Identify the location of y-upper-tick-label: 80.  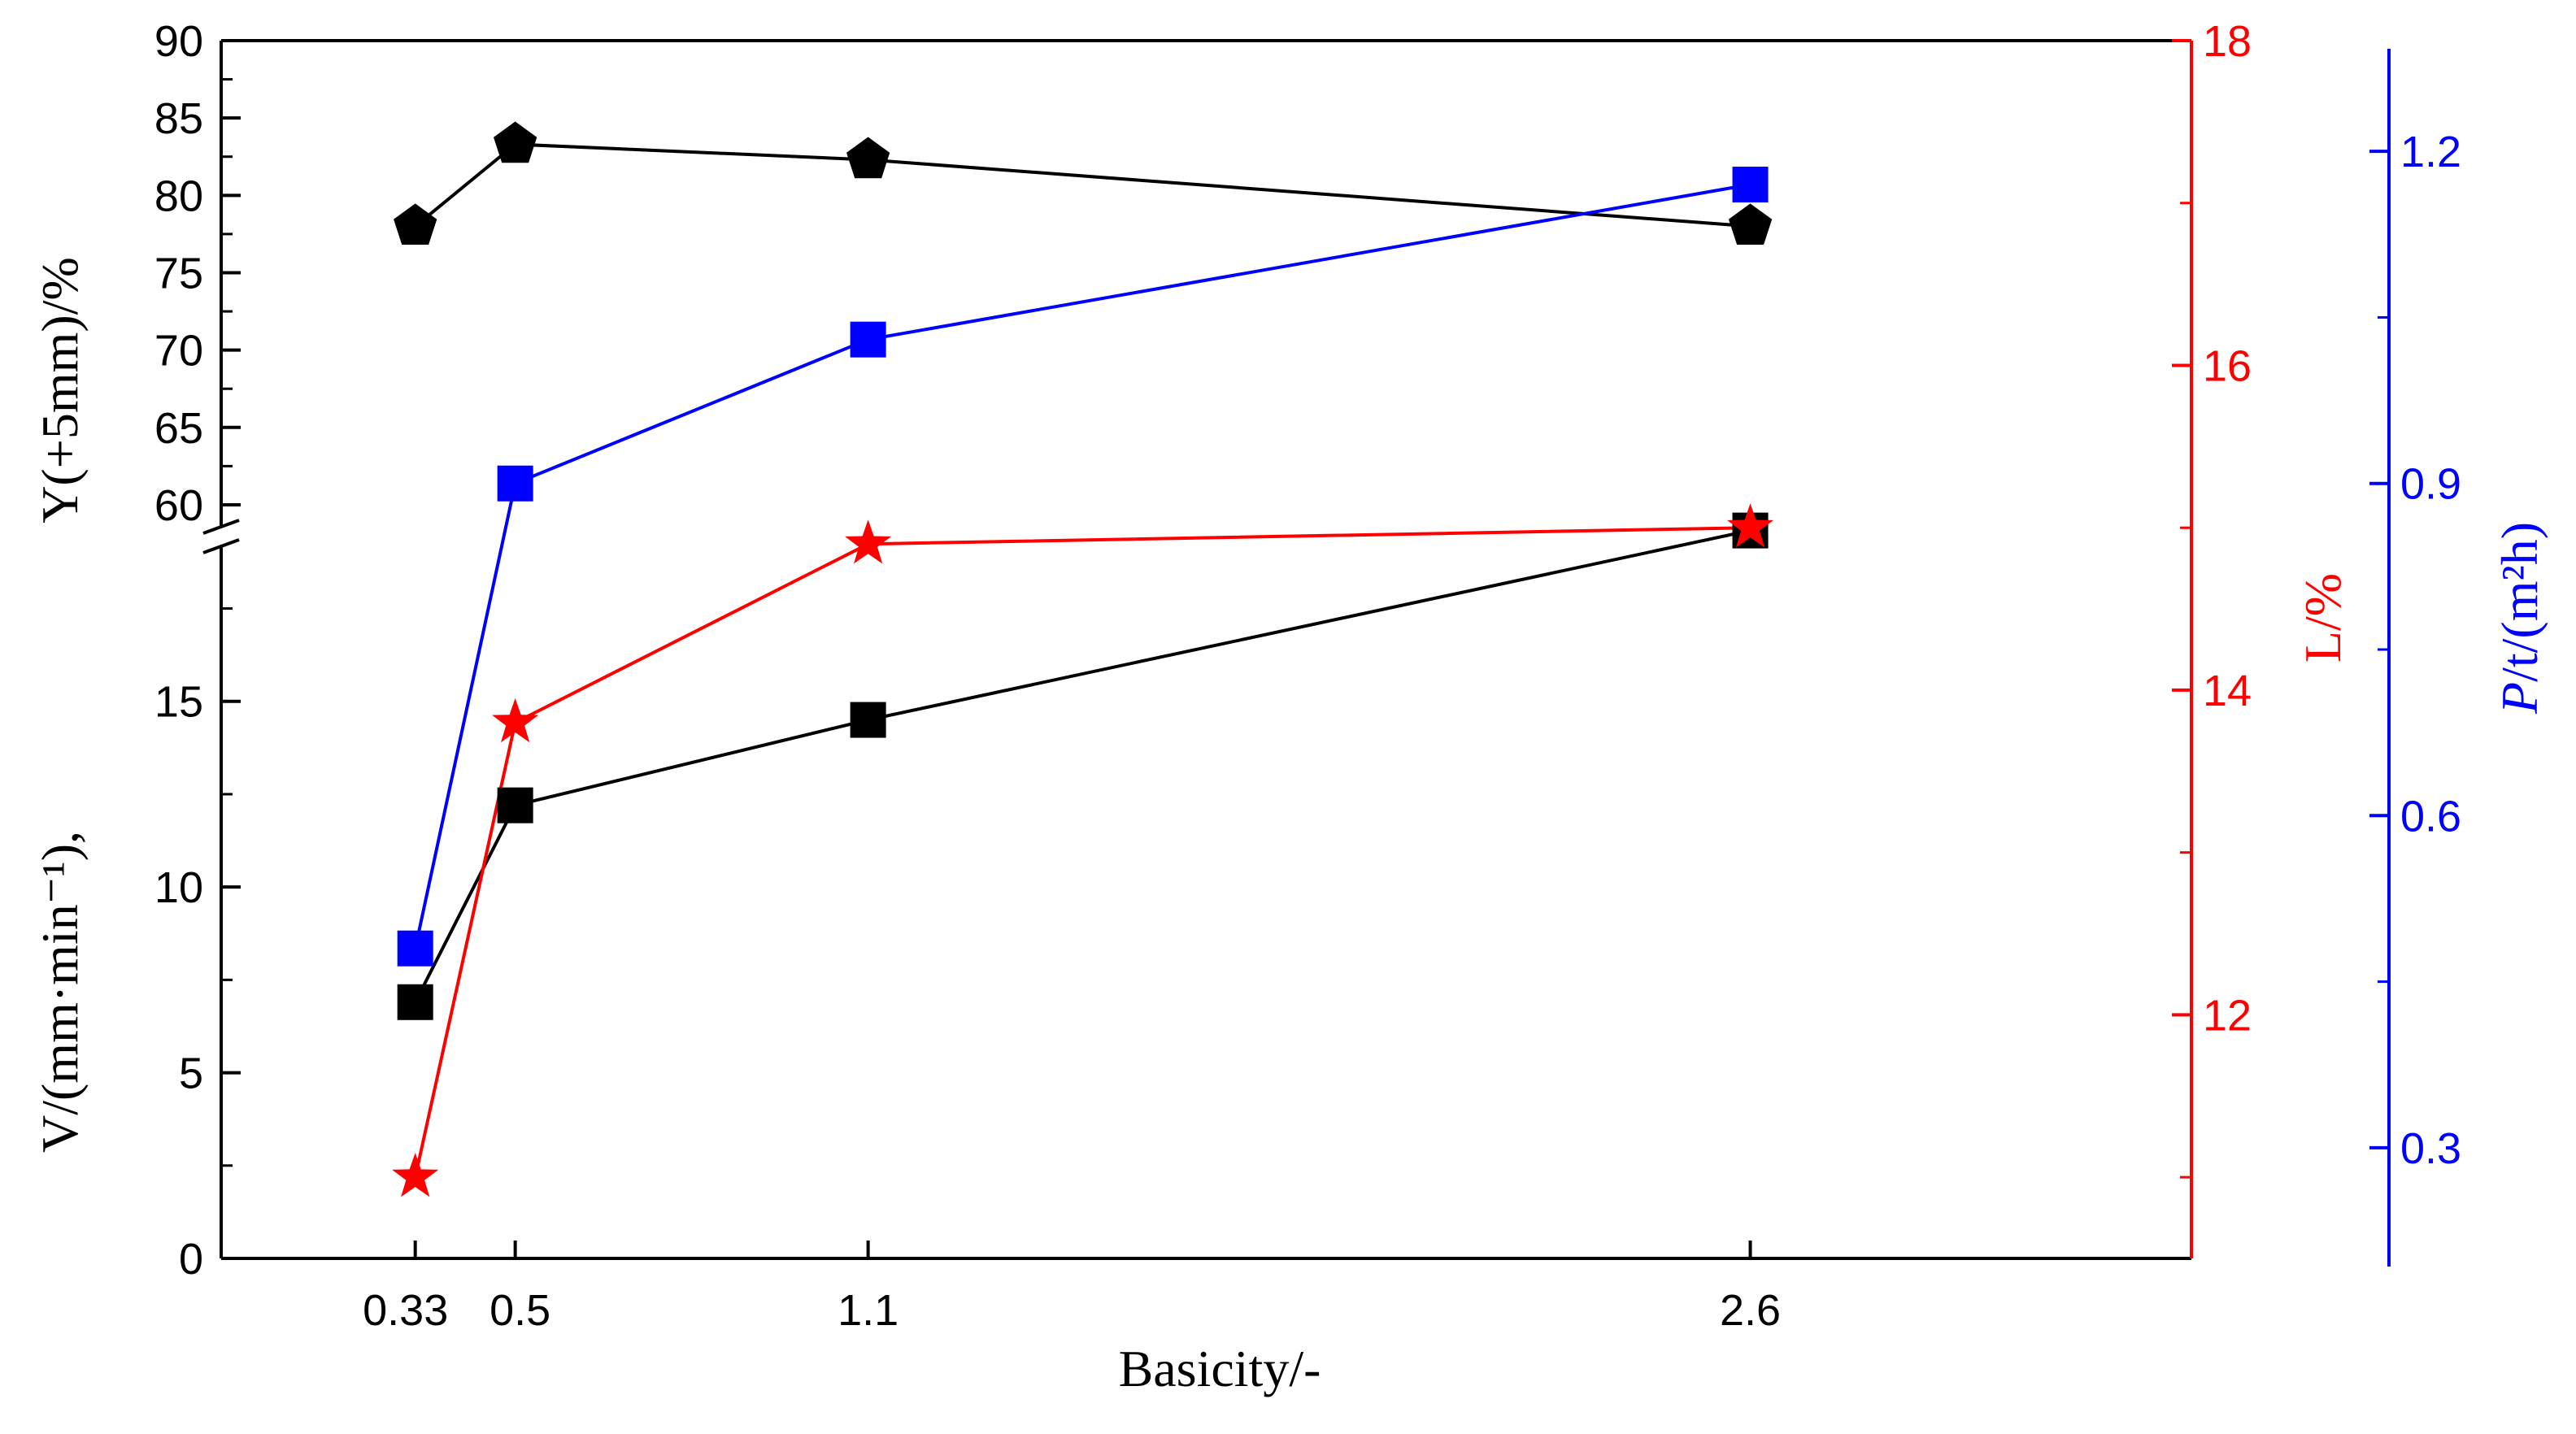
(179, 196).